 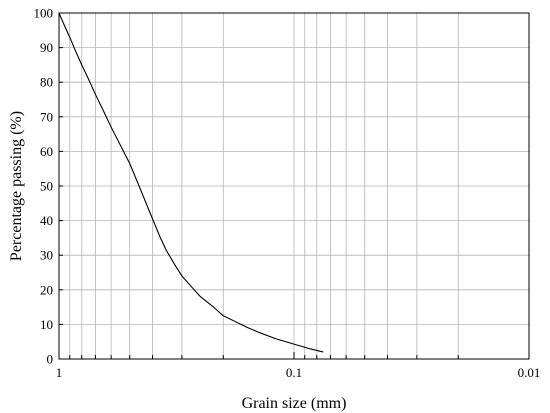 I want to click on y-tick-label: 60, so click(x=46, y=151).